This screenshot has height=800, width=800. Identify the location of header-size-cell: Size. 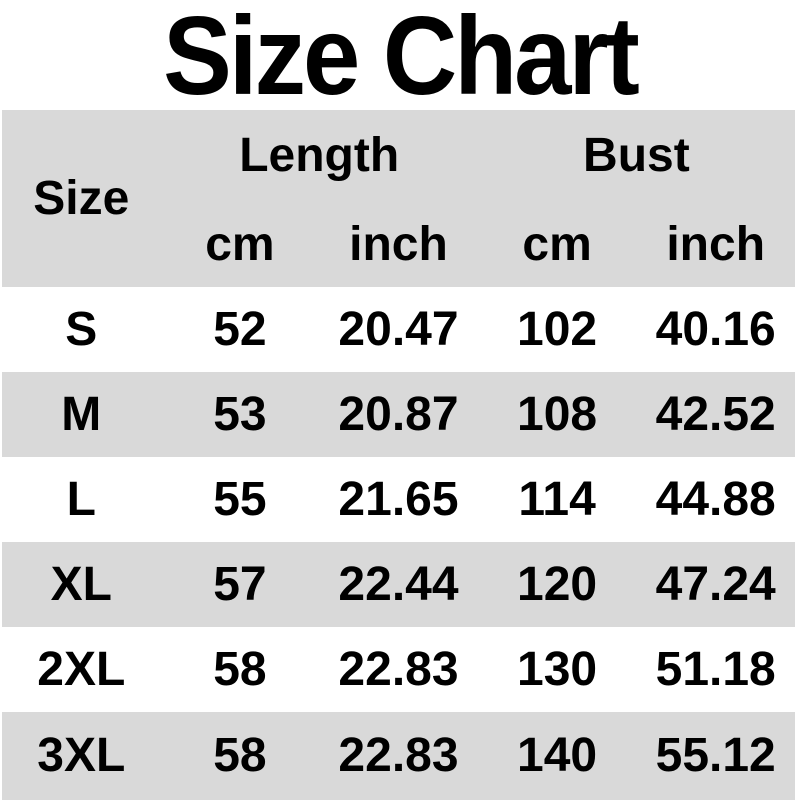
(81, 198).